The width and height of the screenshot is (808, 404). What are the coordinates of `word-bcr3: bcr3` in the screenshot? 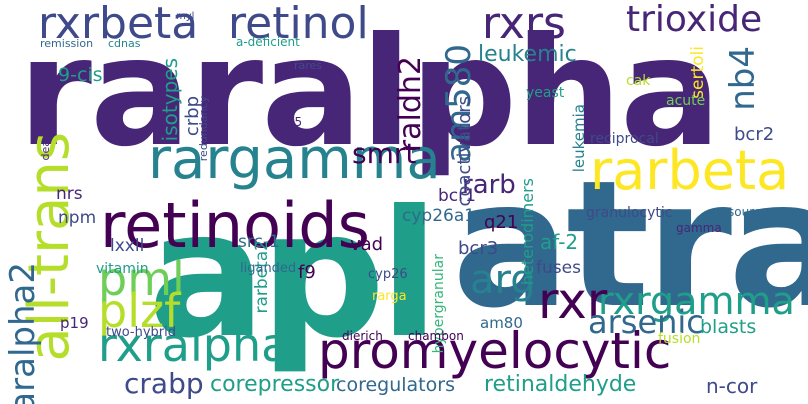 It's located at (478, 248).